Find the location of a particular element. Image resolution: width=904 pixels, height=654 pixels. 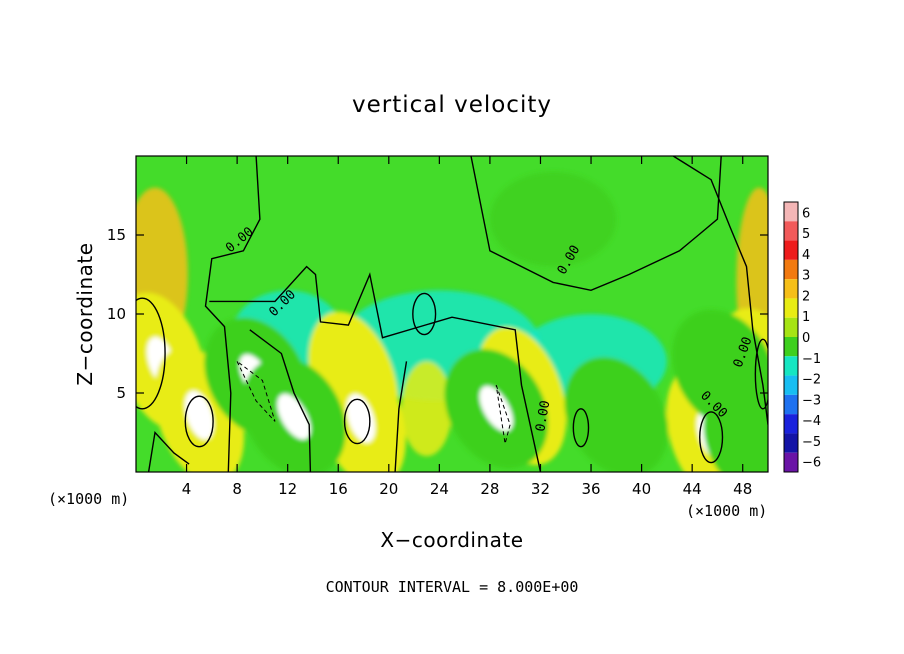

chart-title: vertical velocity is located at coordinates (452, 105).